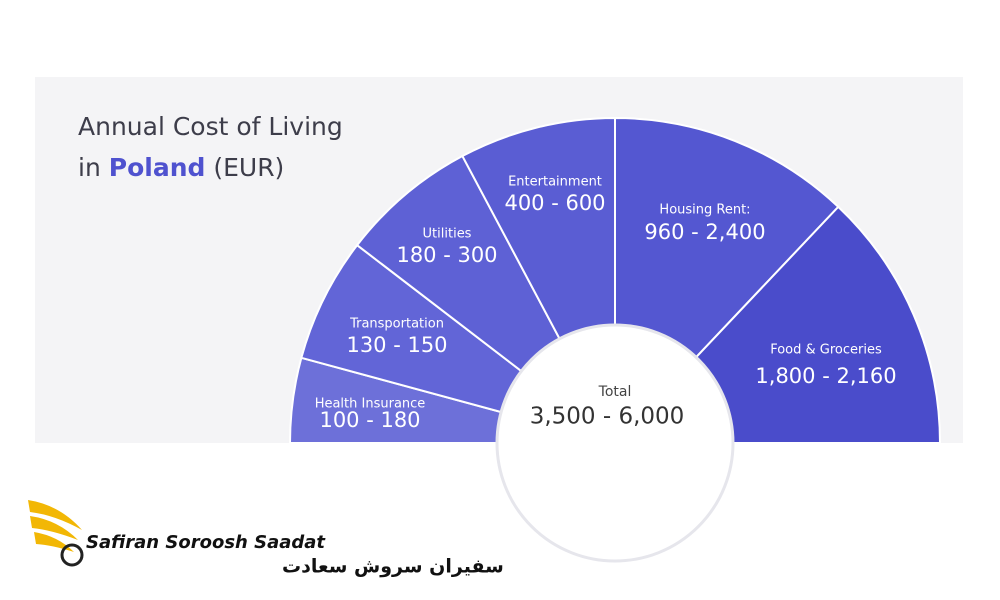  I want to click on segment-label: Transportation, so click(396, 324).